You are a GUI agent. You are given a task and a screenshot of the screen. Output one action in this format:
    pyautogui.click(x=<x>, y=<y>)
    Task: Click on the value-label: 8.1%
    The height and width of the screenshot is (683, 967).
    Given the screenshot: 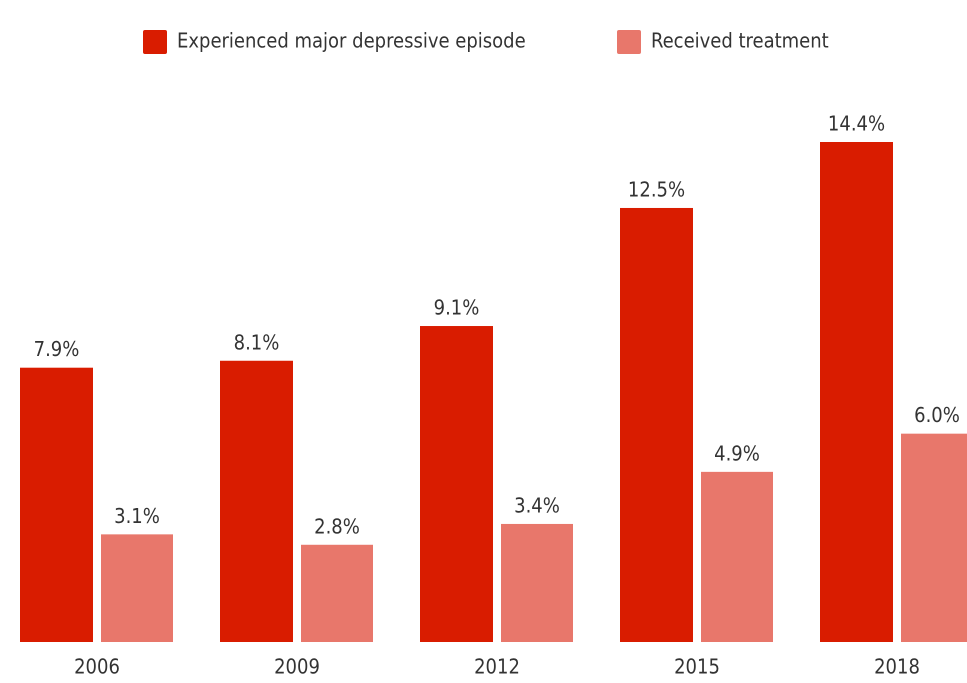 What is the action you would take?
    pyautogui.click(x=257, y=342)
    